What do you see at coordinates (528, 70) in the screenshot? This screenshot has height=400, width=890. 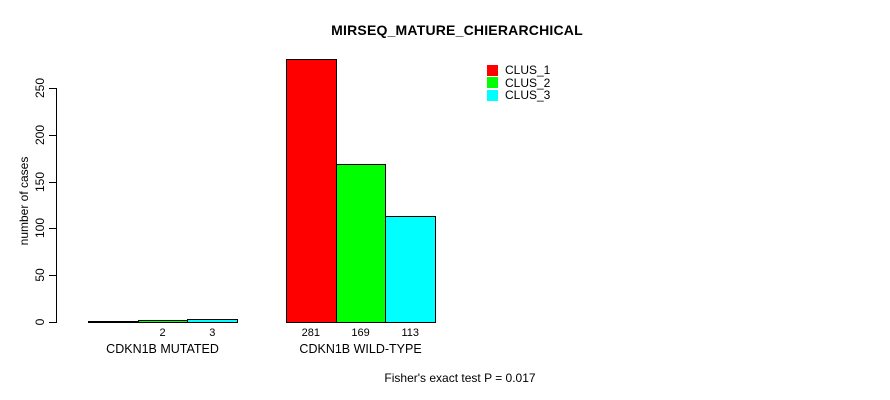 I see `legend-label: CLUS_1` at bounding box center [528, 70].